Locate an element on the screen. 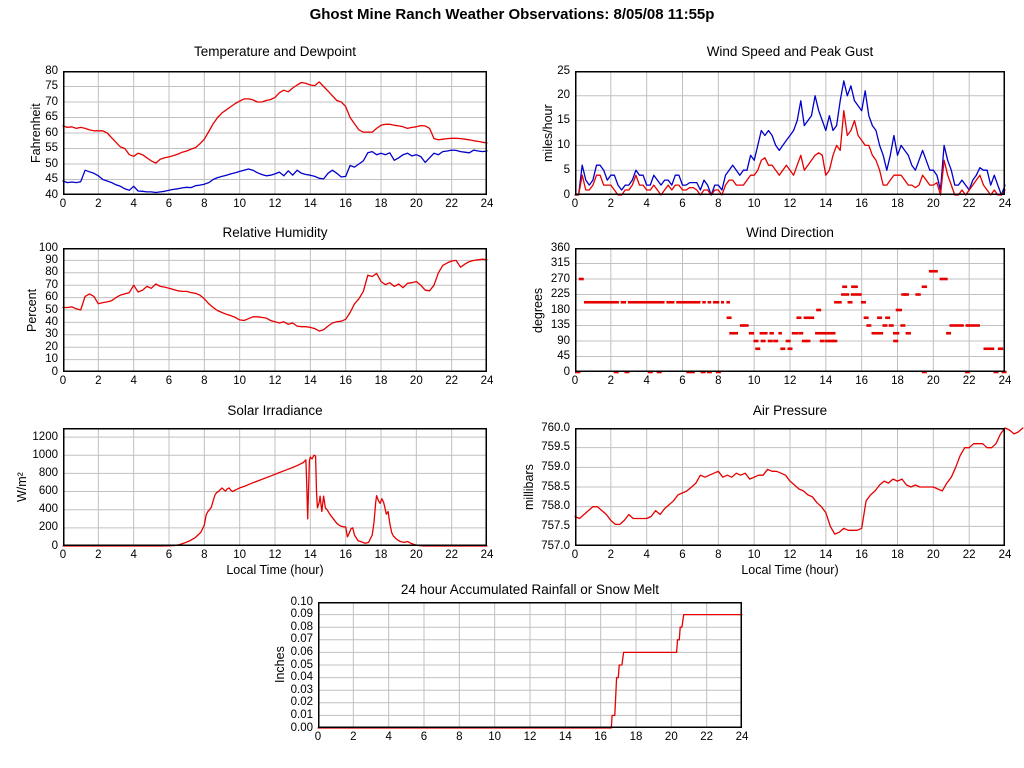  relative-humidity-plot is located at coordinates (275, 310).